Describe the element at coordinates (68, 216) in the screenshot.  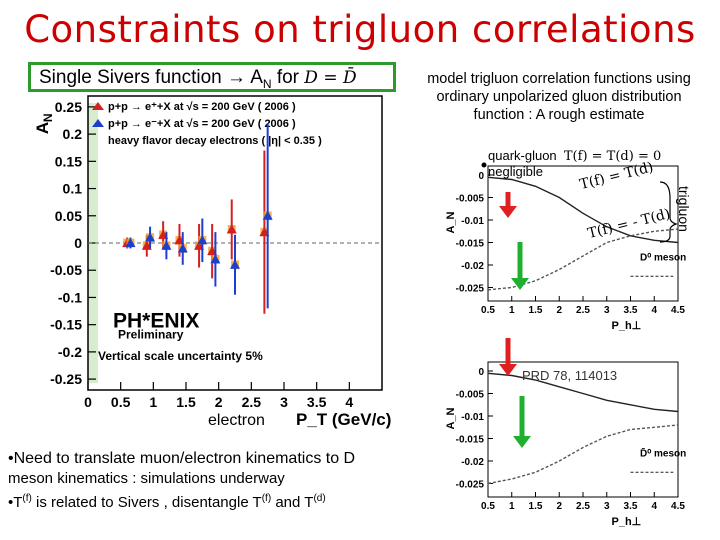
I see `main-ytick-label: 0.05` at that location.